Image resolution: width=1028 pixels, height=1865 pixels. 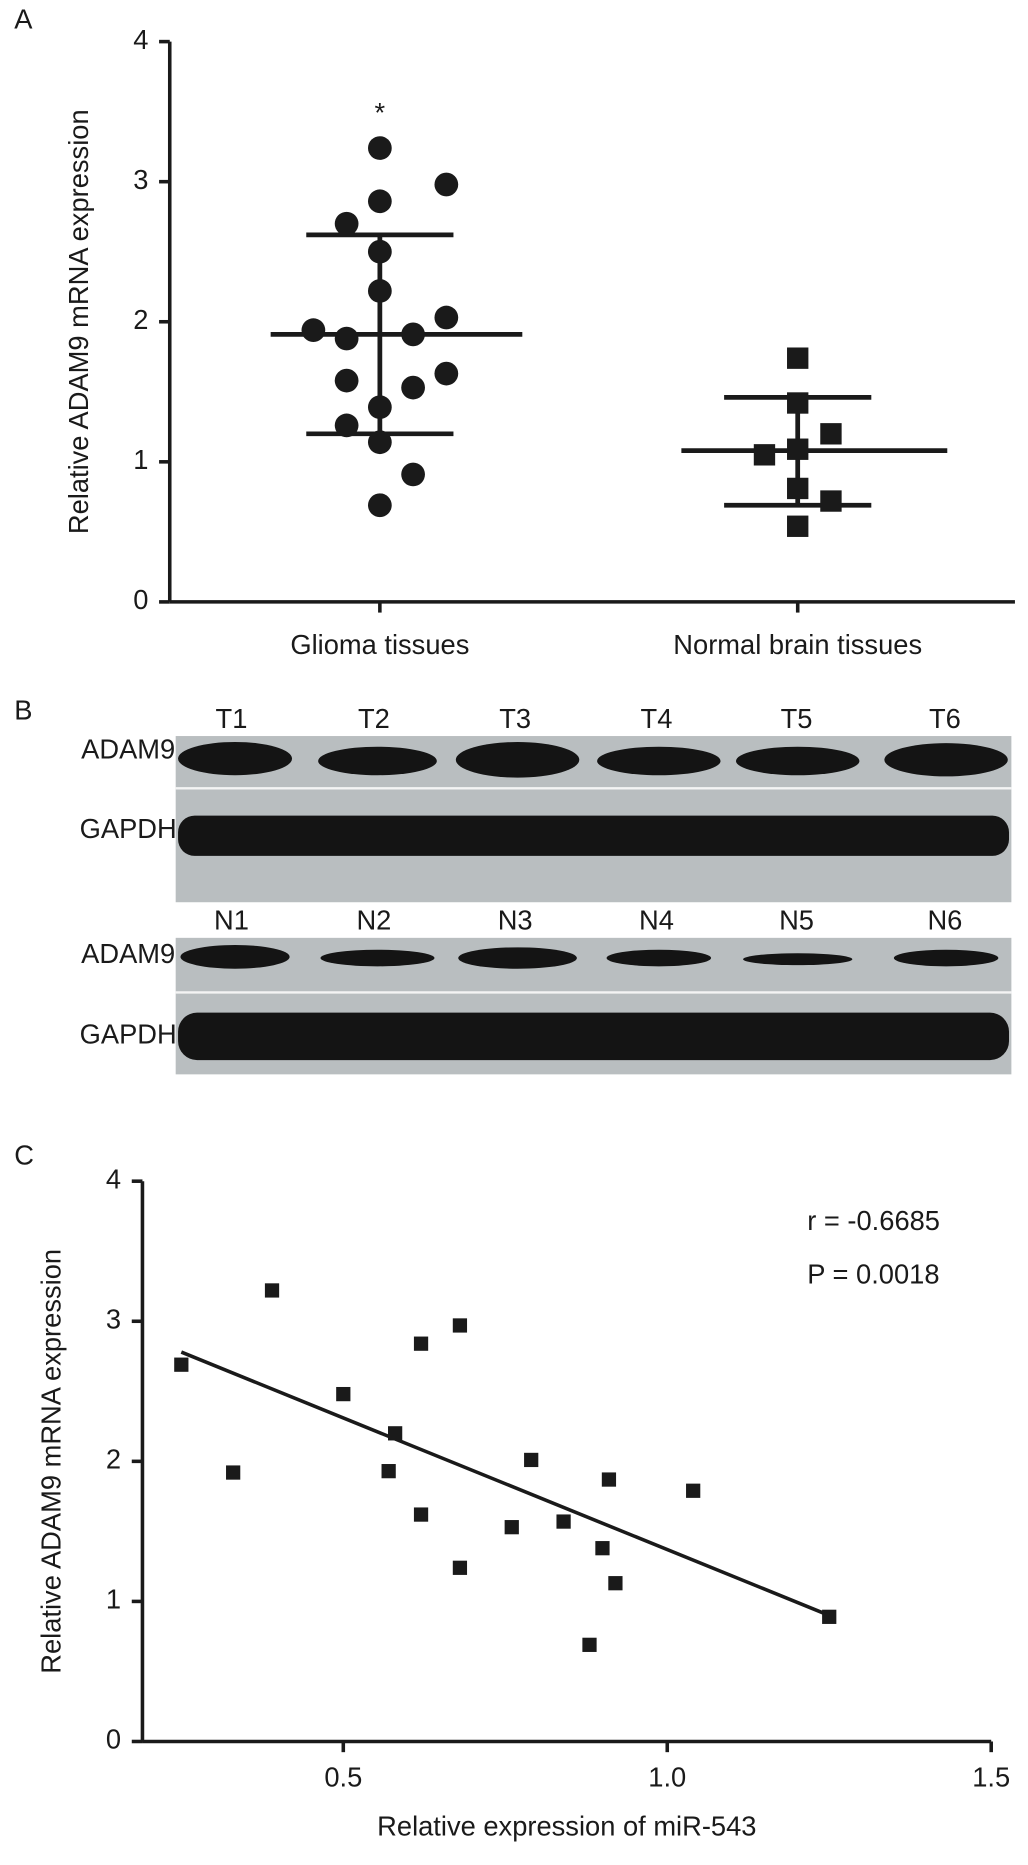 What do you see at coordinates (373, 920) in the screenshot?
I see `lane-label: N2` at bounding box center [373, 920].